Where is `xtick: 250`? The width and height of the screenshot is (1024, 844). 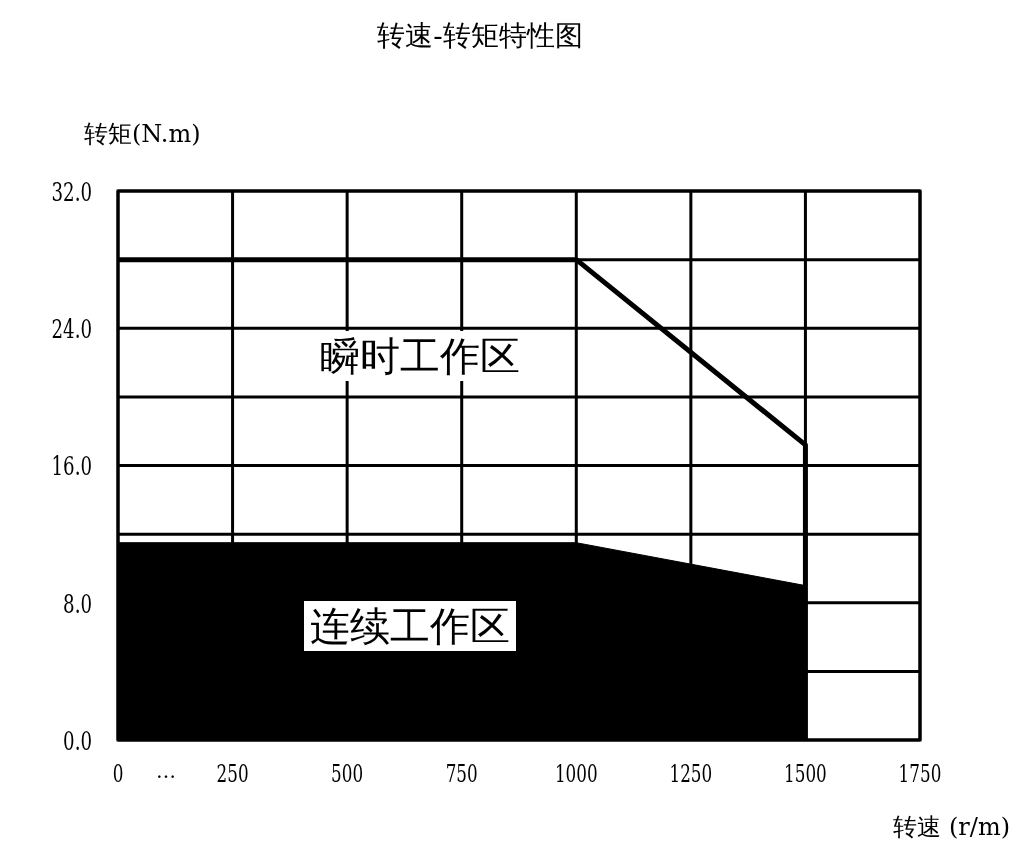 xtick: 250 is located at coordinates (232, 774).